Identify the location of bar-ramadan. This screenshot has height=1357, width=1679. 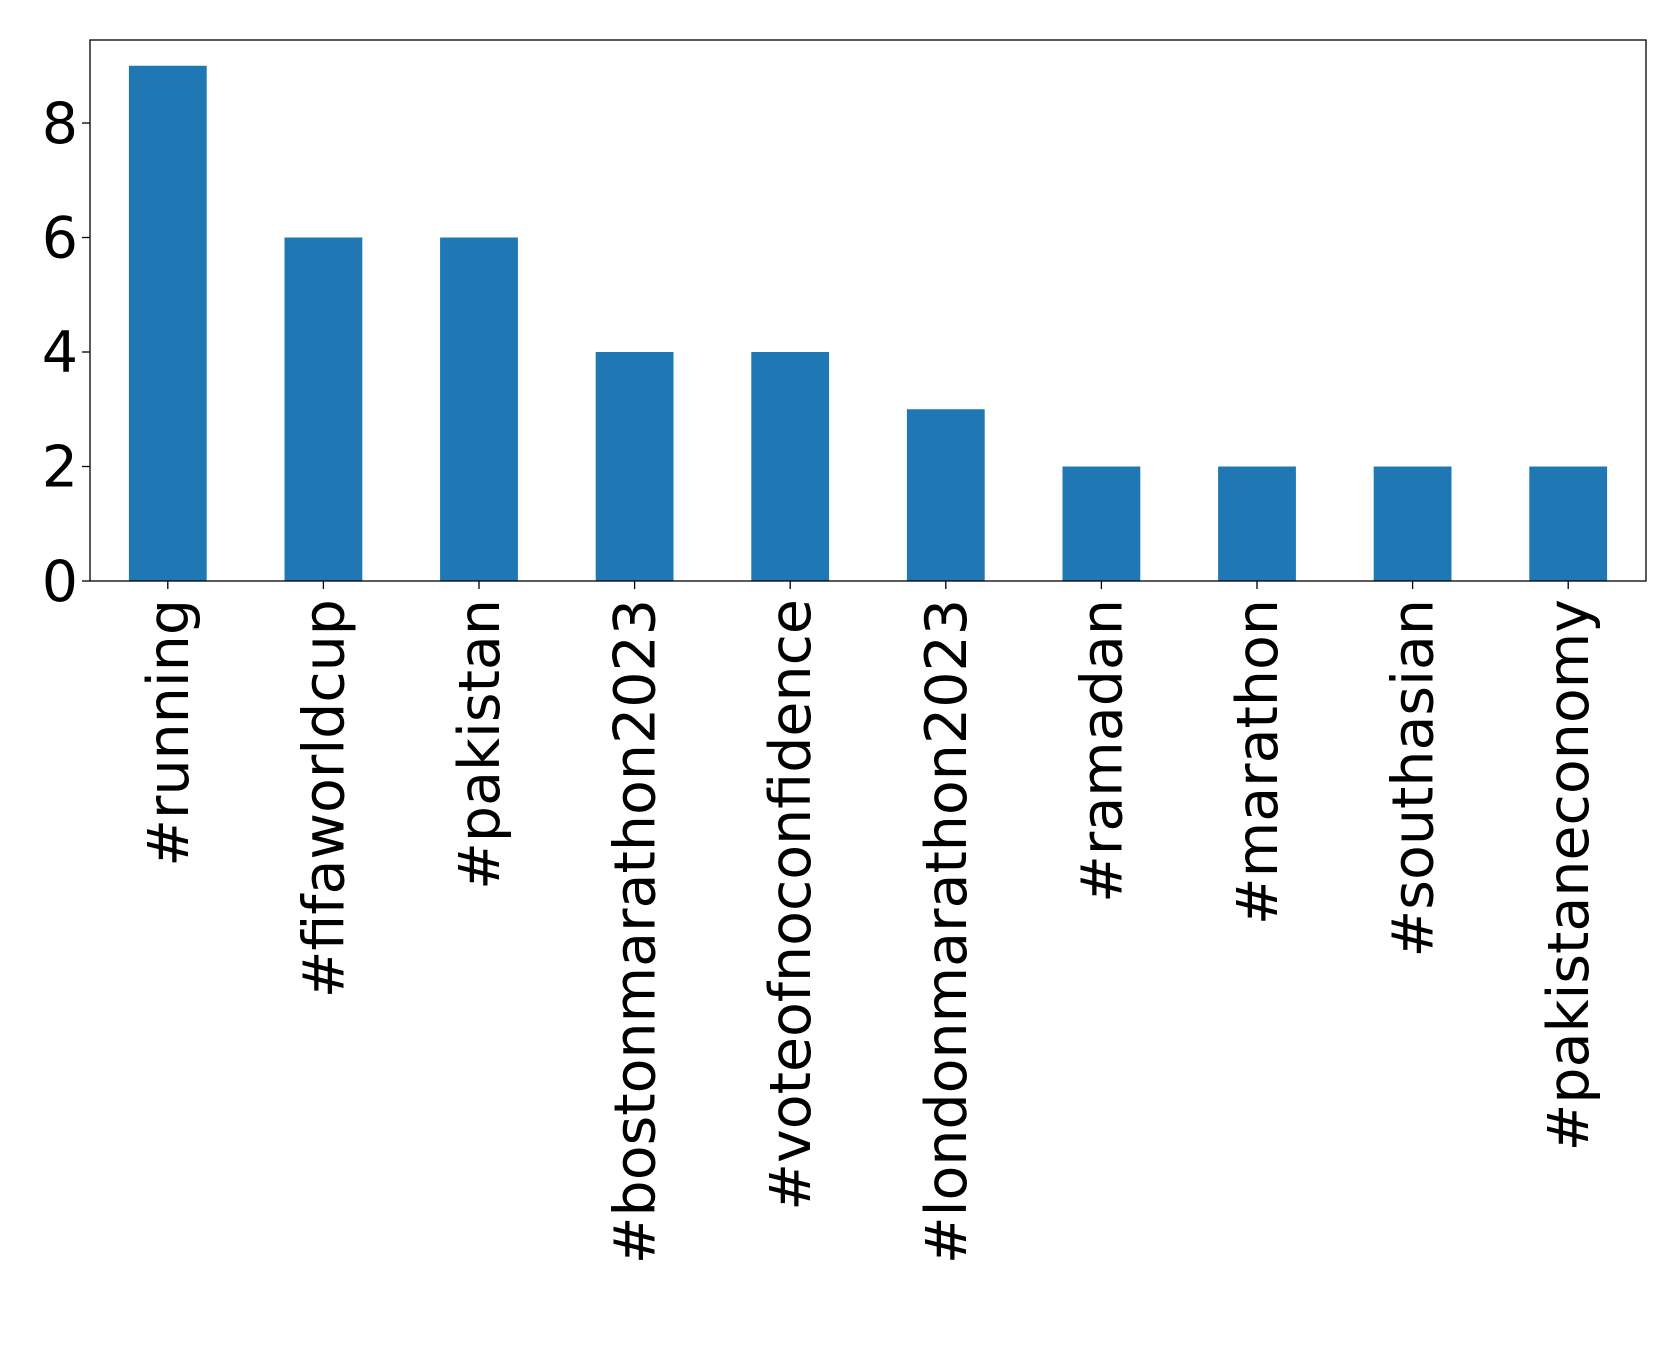
(1101, 523).